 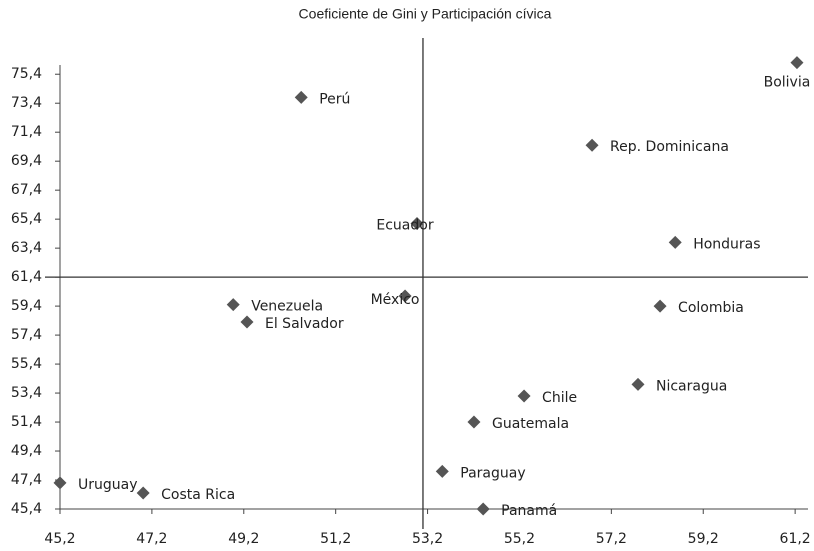 I want to click on point-label: El Salvador, so click(x=304, y=324).